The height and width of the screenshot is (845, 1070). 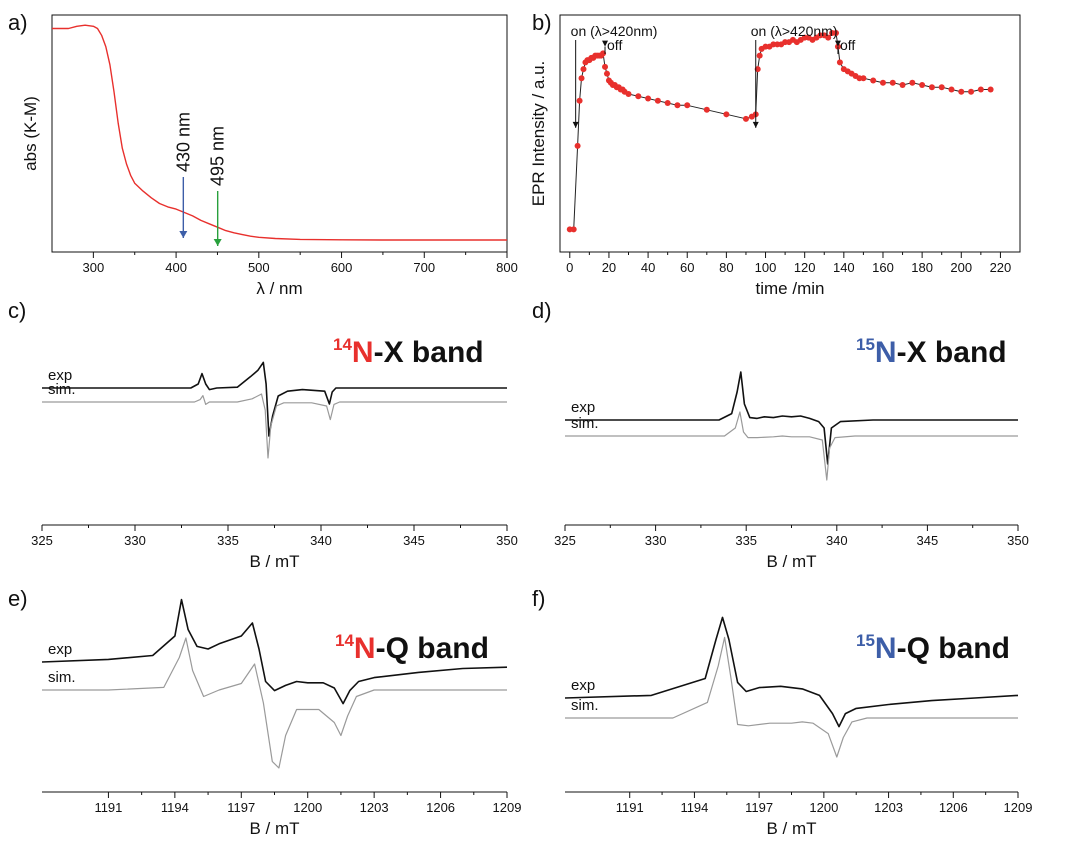 I want to click on absorption-line, so click(x=279, y=132).